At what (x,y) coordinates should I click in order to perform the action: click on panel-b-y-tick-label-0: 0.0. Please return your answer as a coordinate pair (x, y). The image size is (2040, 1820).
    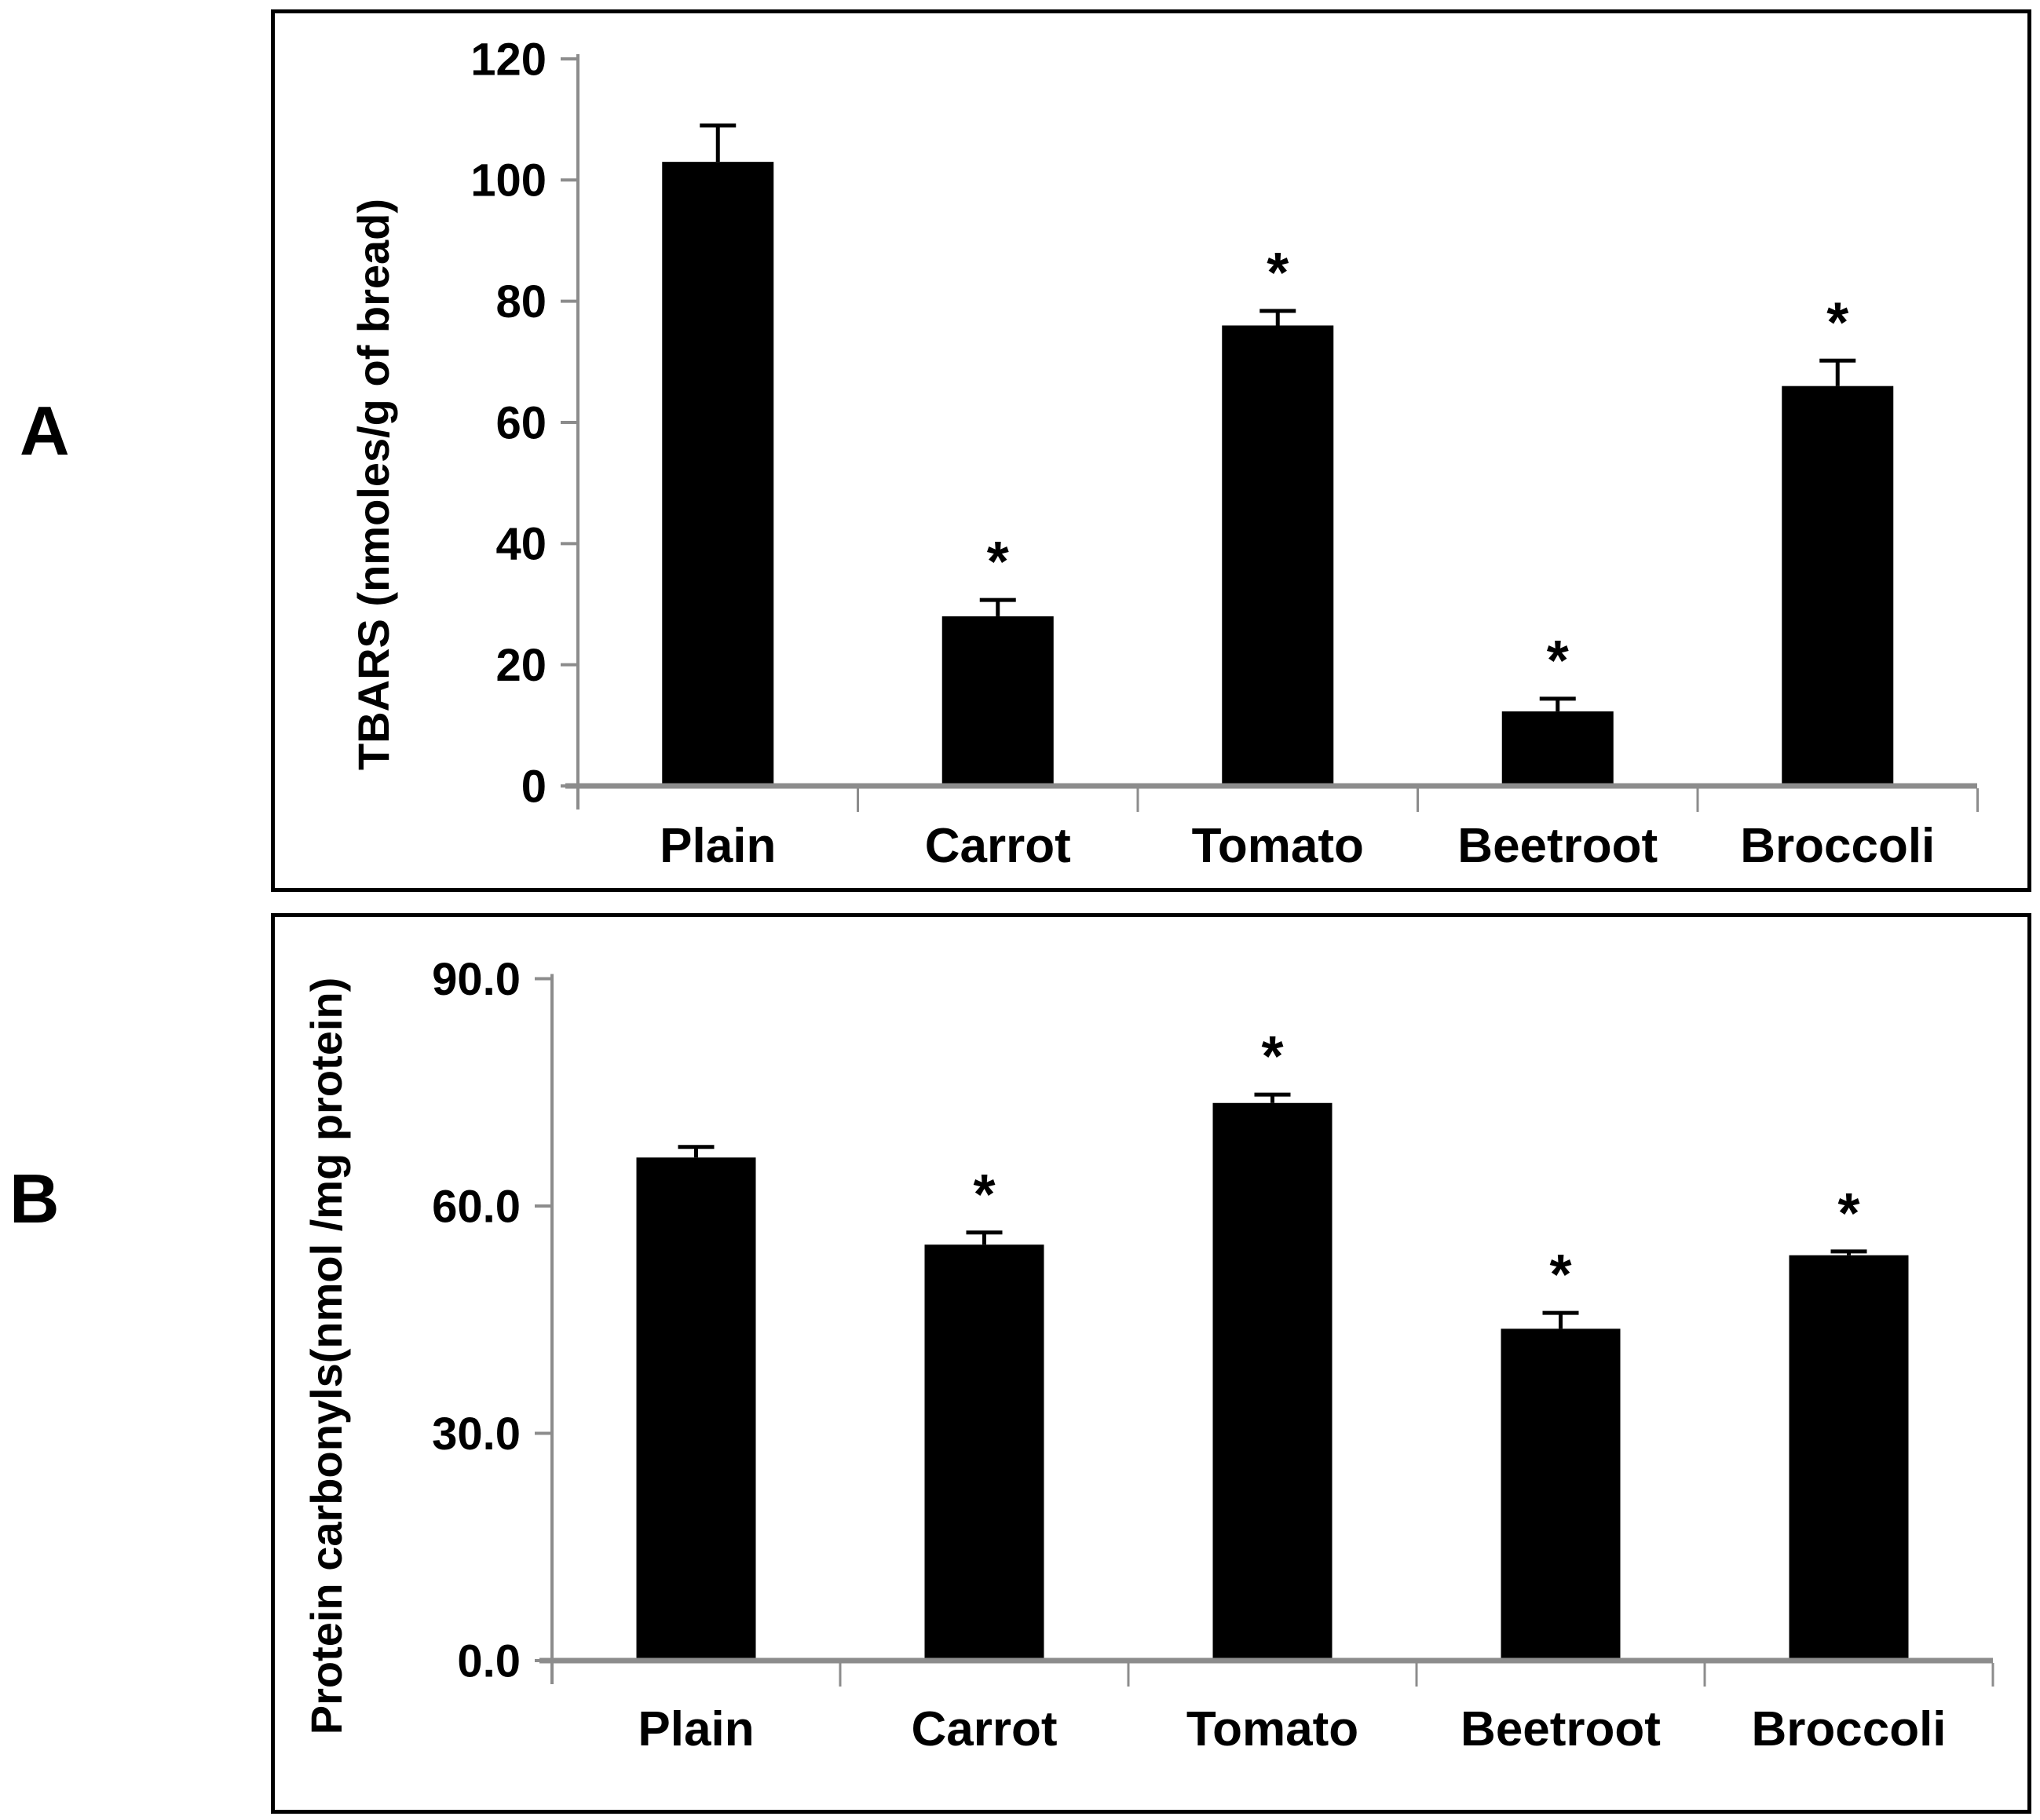
    Looking at the image, I should click on (489, 1661).